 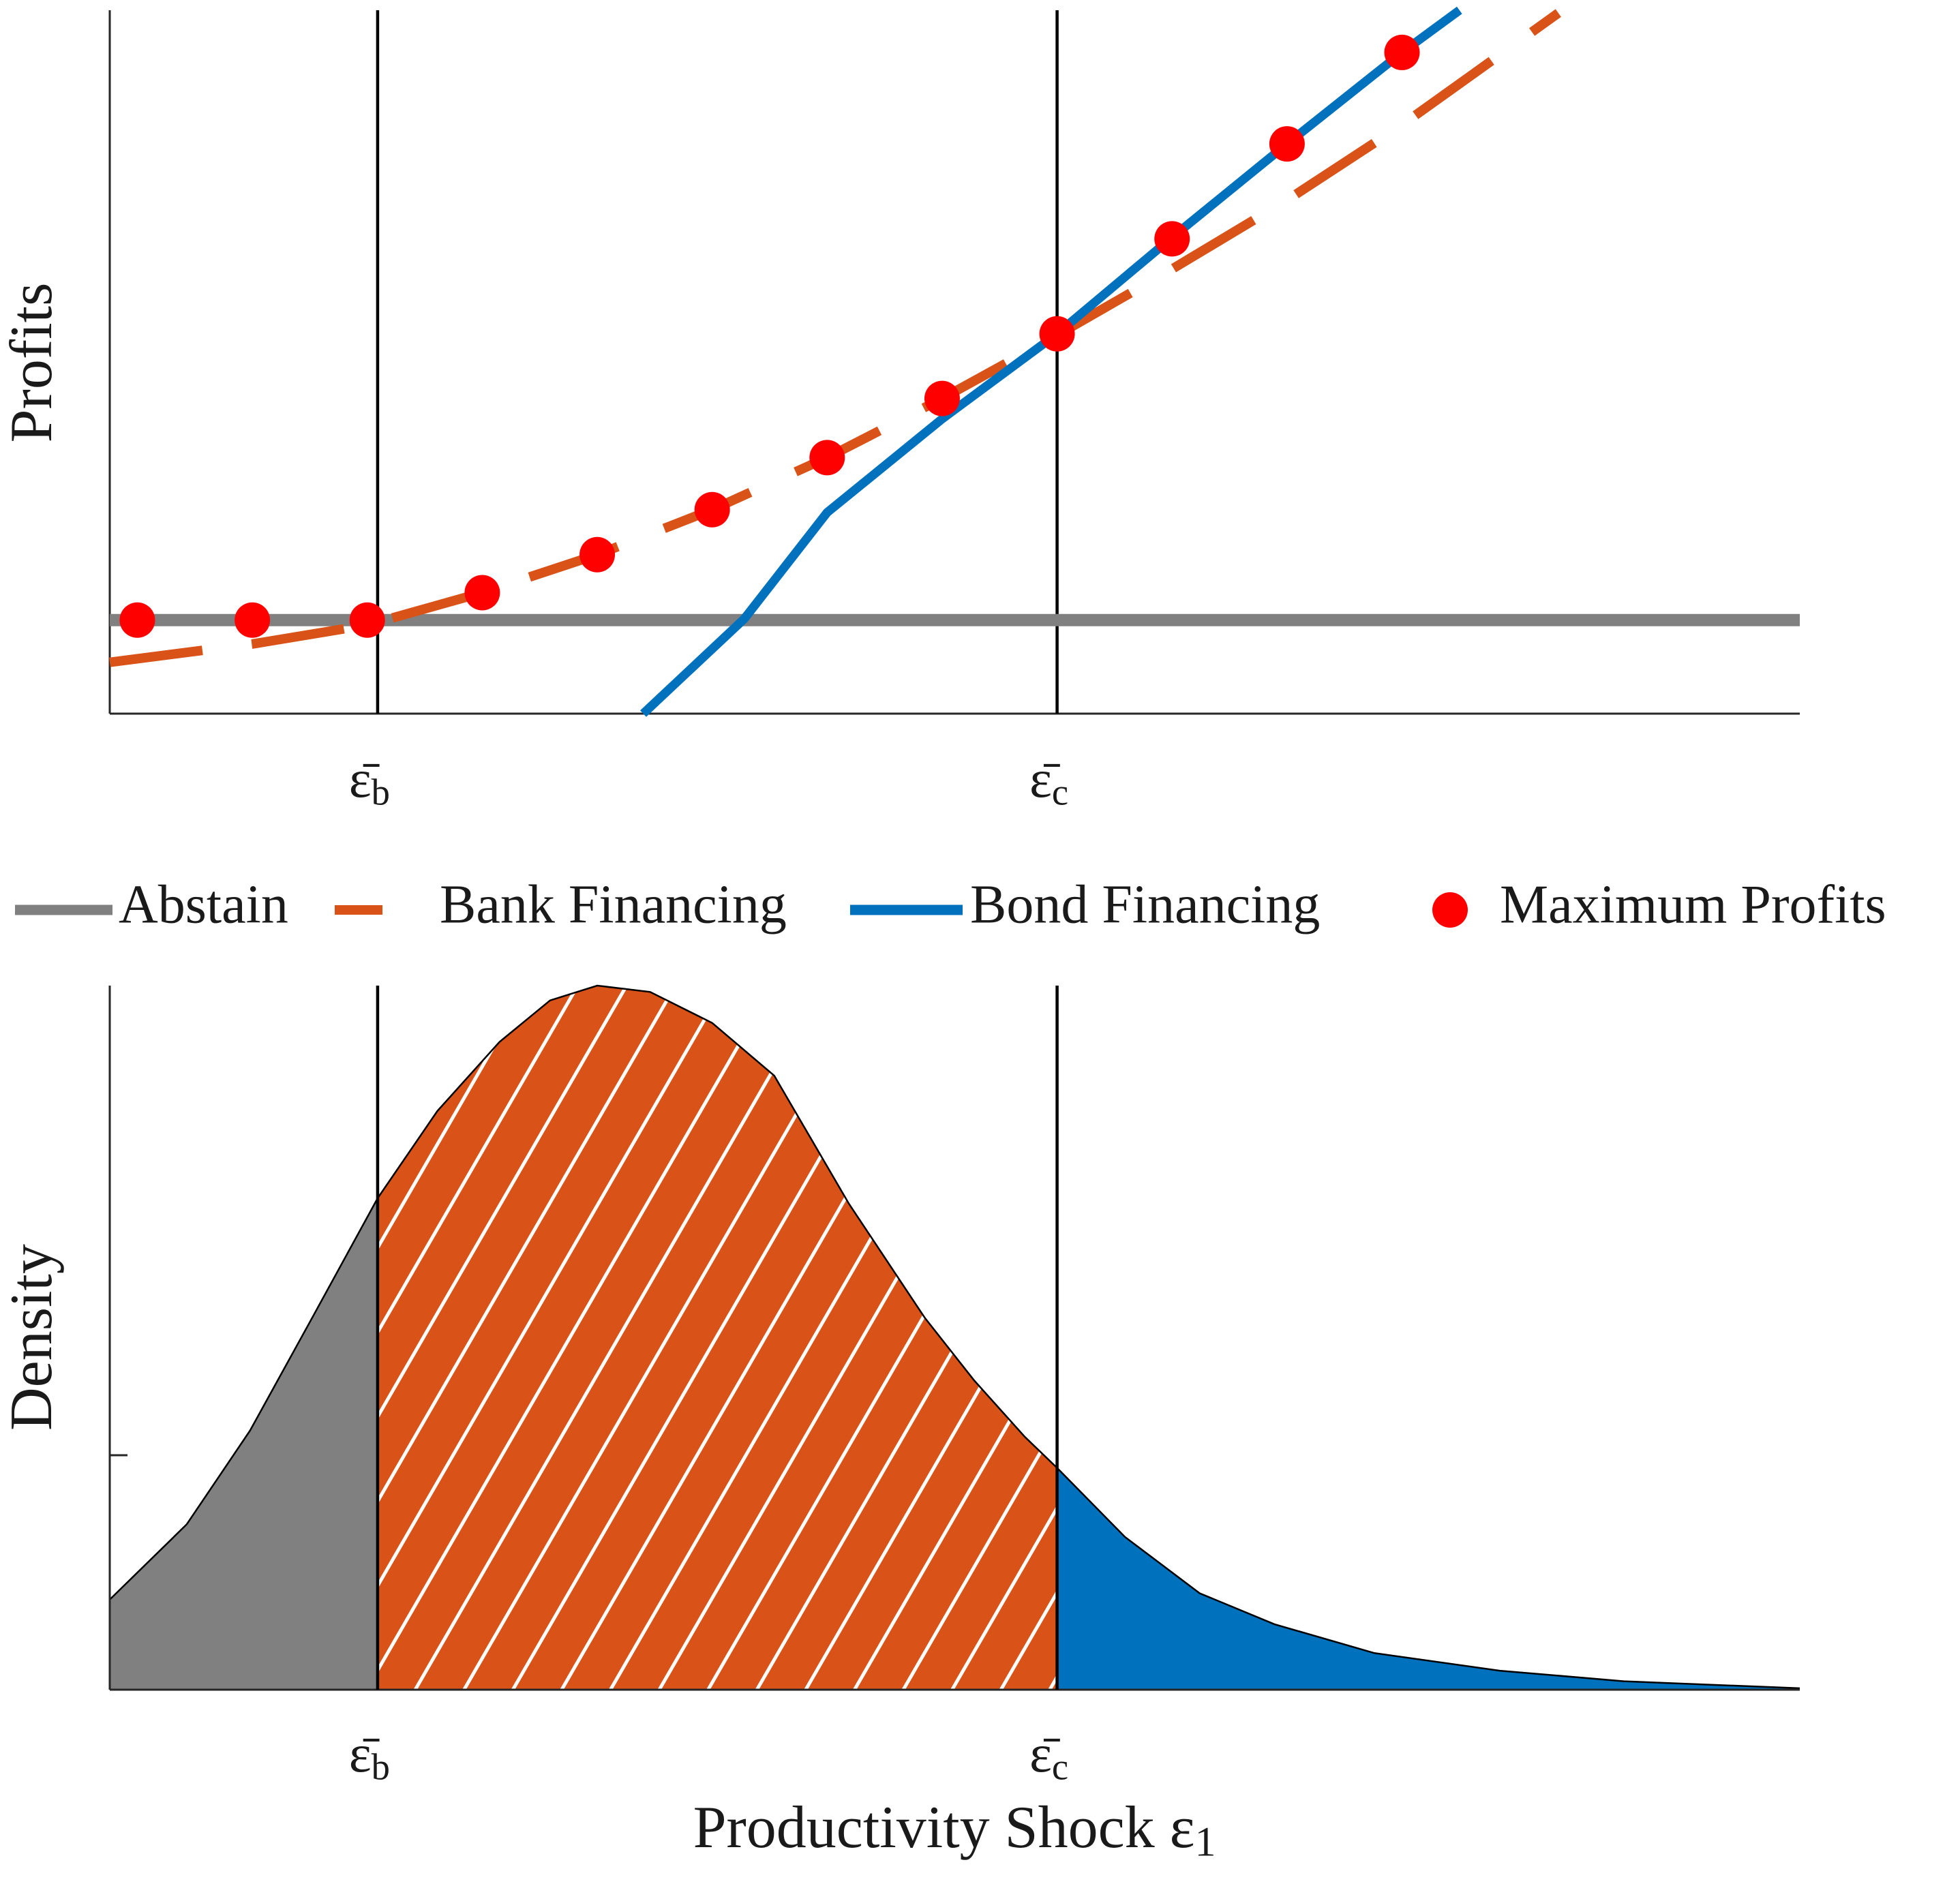 I want to click on legend-label: Abstain, so click(x=204, y=904).